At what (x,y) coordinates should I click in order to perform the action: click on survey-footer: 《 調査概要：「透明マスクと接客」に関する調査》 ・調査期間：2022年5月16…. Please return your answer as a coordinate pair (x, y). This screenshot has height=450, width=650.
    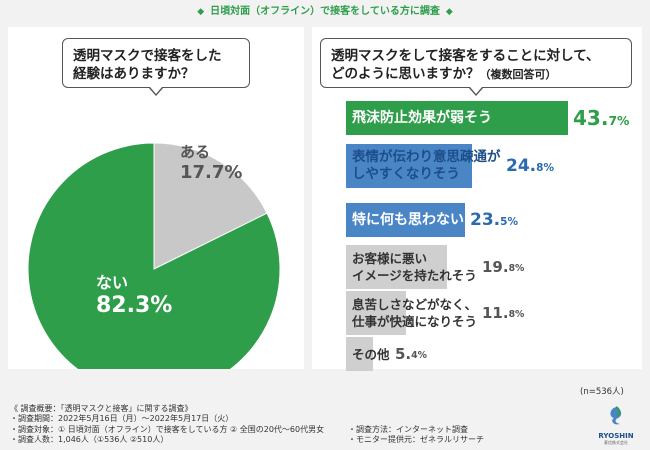
    Looking at the image, I should click on (247, 425).